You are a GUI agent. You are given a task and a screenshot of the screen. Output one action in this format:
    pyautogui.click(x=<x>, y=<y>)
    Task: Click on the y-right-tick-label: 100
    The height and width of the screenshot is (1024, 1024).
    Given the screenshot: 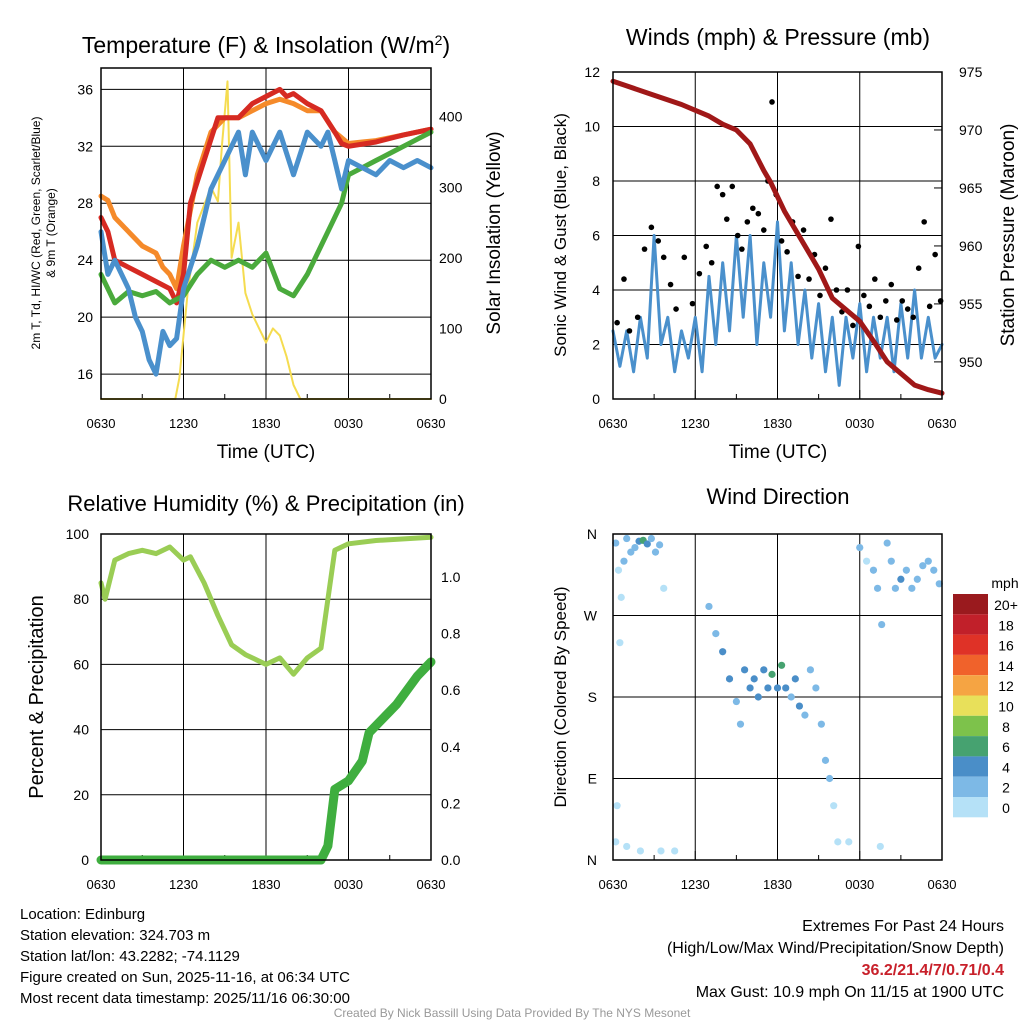 What is the action you would take?
    pyautogui.click(x=451, y=328)
    